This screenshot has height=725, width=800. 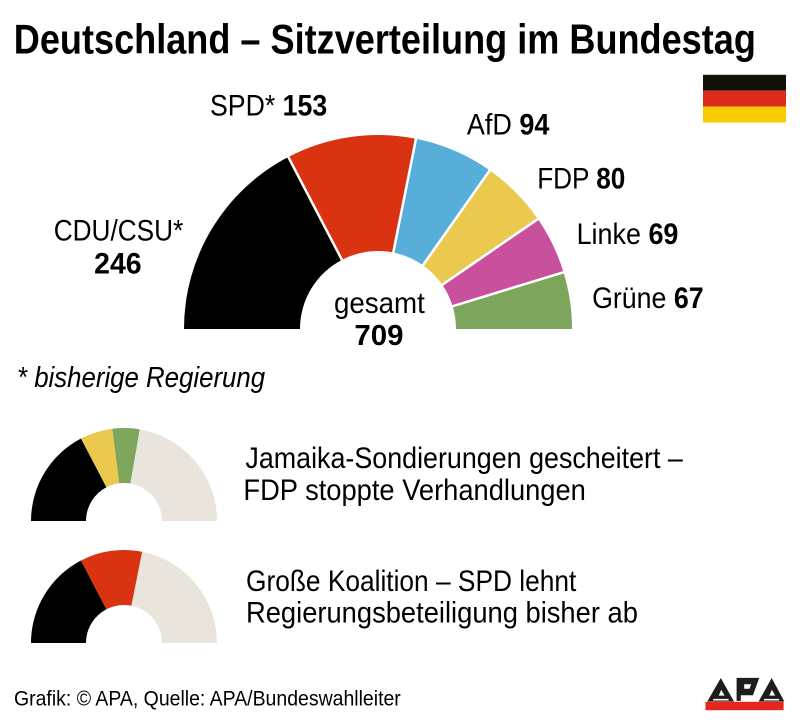 What do you see at coordinates (268, 106) in the screenshot?
I see `svg-text: SPD* 153` at bounding box center [268, 106].